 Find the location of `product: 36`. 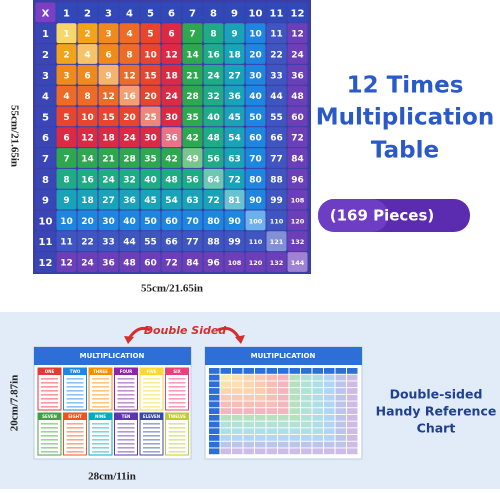

product: 36 is located at coordinates (108, 264).